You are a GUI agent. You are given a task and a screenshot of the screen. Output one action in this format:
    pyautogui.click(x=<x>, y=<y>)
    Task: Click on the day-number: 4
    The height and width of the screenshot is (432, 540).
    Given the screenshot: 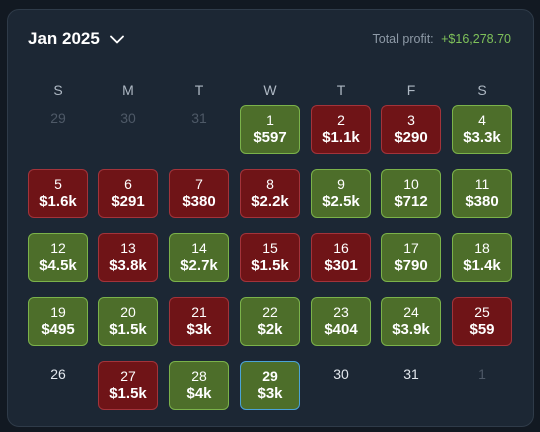 What is the action you would take?
    pyautogui.click(x=482, y=119)
    